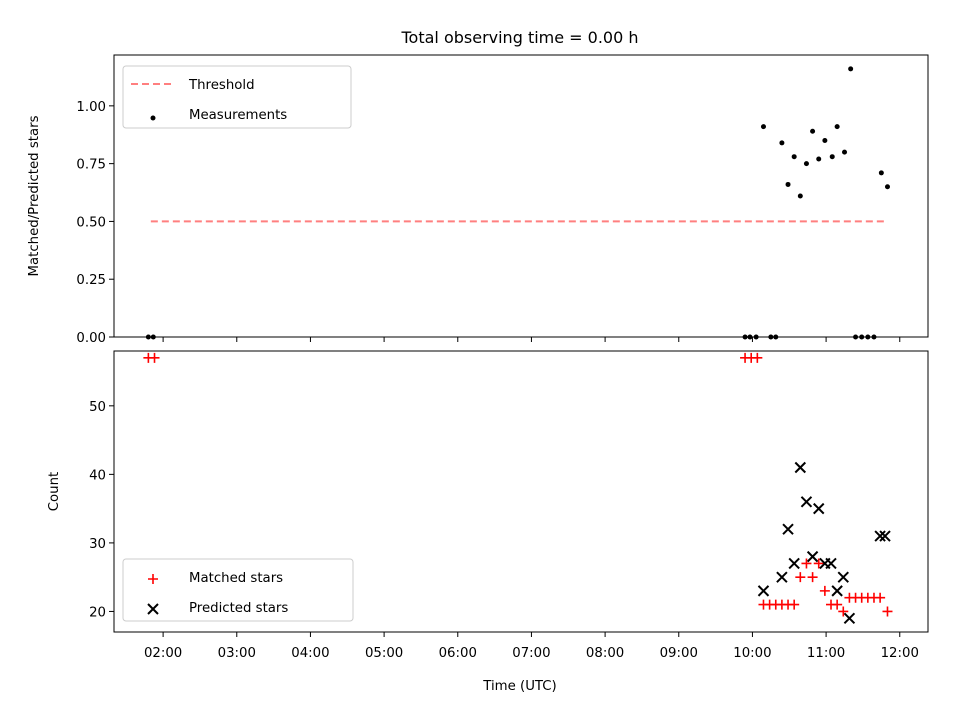 The width and height of the screenshot is (960, 720). What do you see at coordinates (310, 653) in the screenshot?
I see `x-tick-label: 04:00` at bounding box center [310, 653].